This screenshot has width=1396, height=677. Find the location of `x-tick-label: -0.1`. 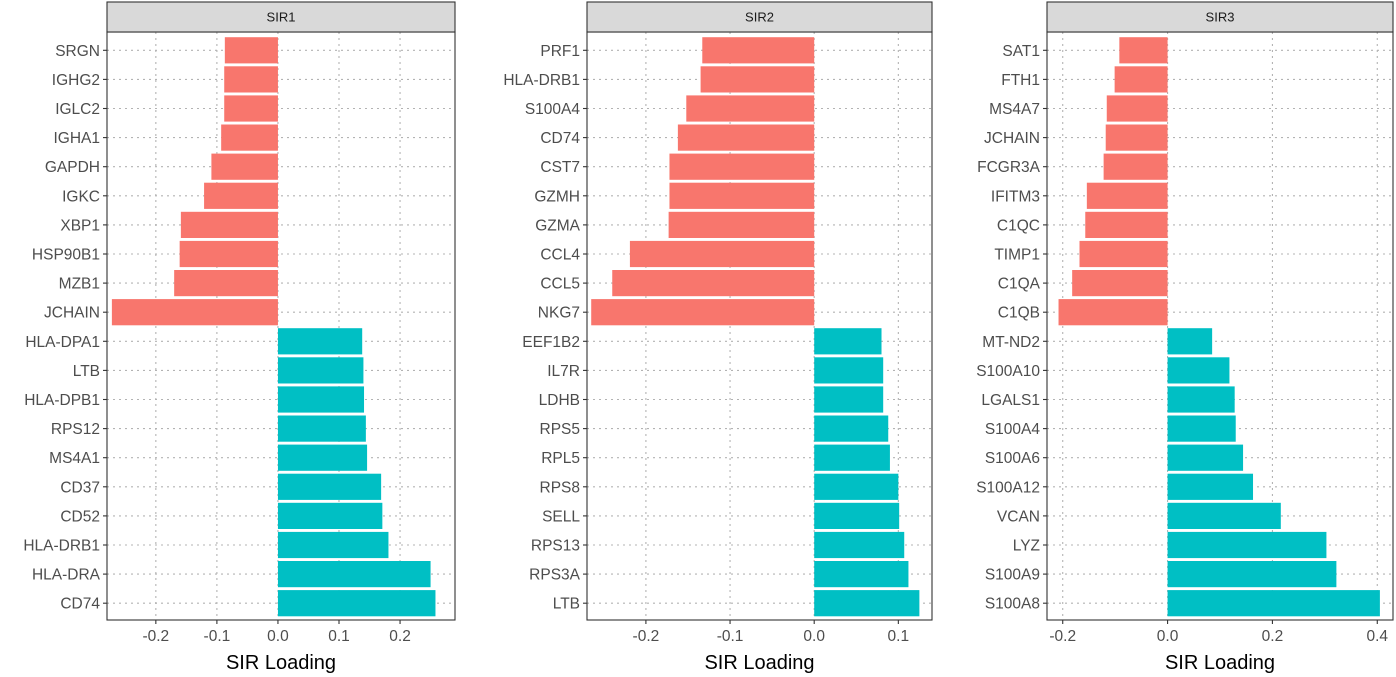

x-tick-label: -0.1 is located at coordinates (730, 636).